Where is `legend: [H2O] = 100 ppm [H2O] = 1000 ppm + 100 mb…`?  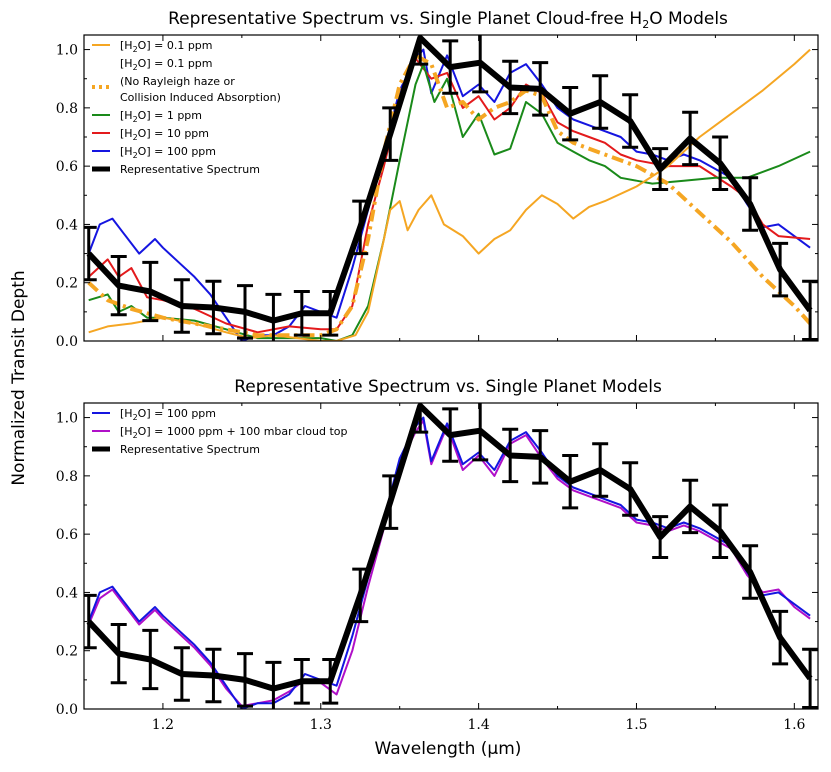 legend: [H2O] = 100 ppm [H2O] = 1000 ppm + 100 mb… is located at coordinates (219, 431).